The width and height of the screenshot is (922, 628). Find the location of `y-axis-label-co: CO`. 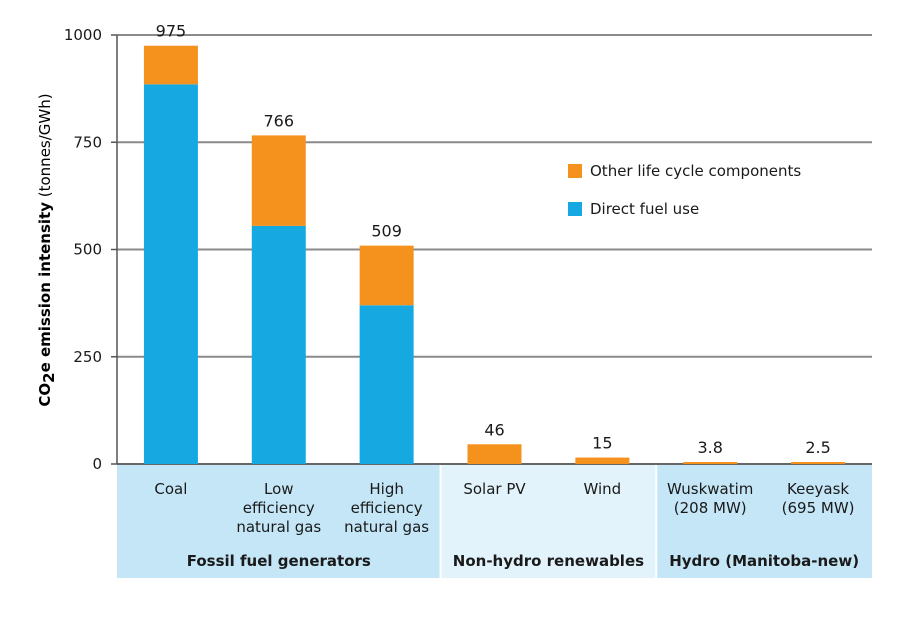

y-axis-label-co: CO is located at coordinates (45, 395).